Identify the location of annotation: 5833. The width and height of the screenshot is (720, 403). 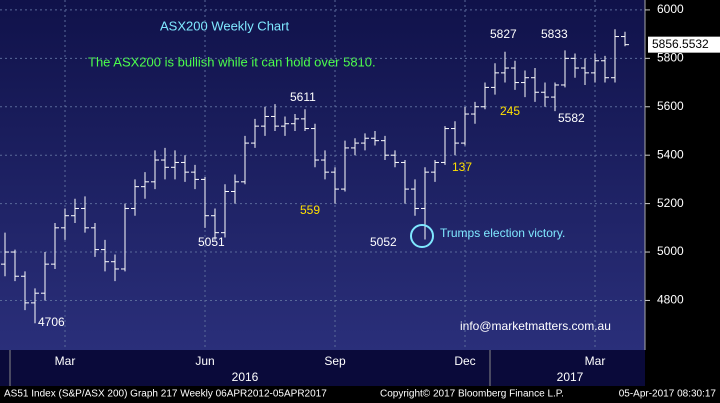
(554, 34).